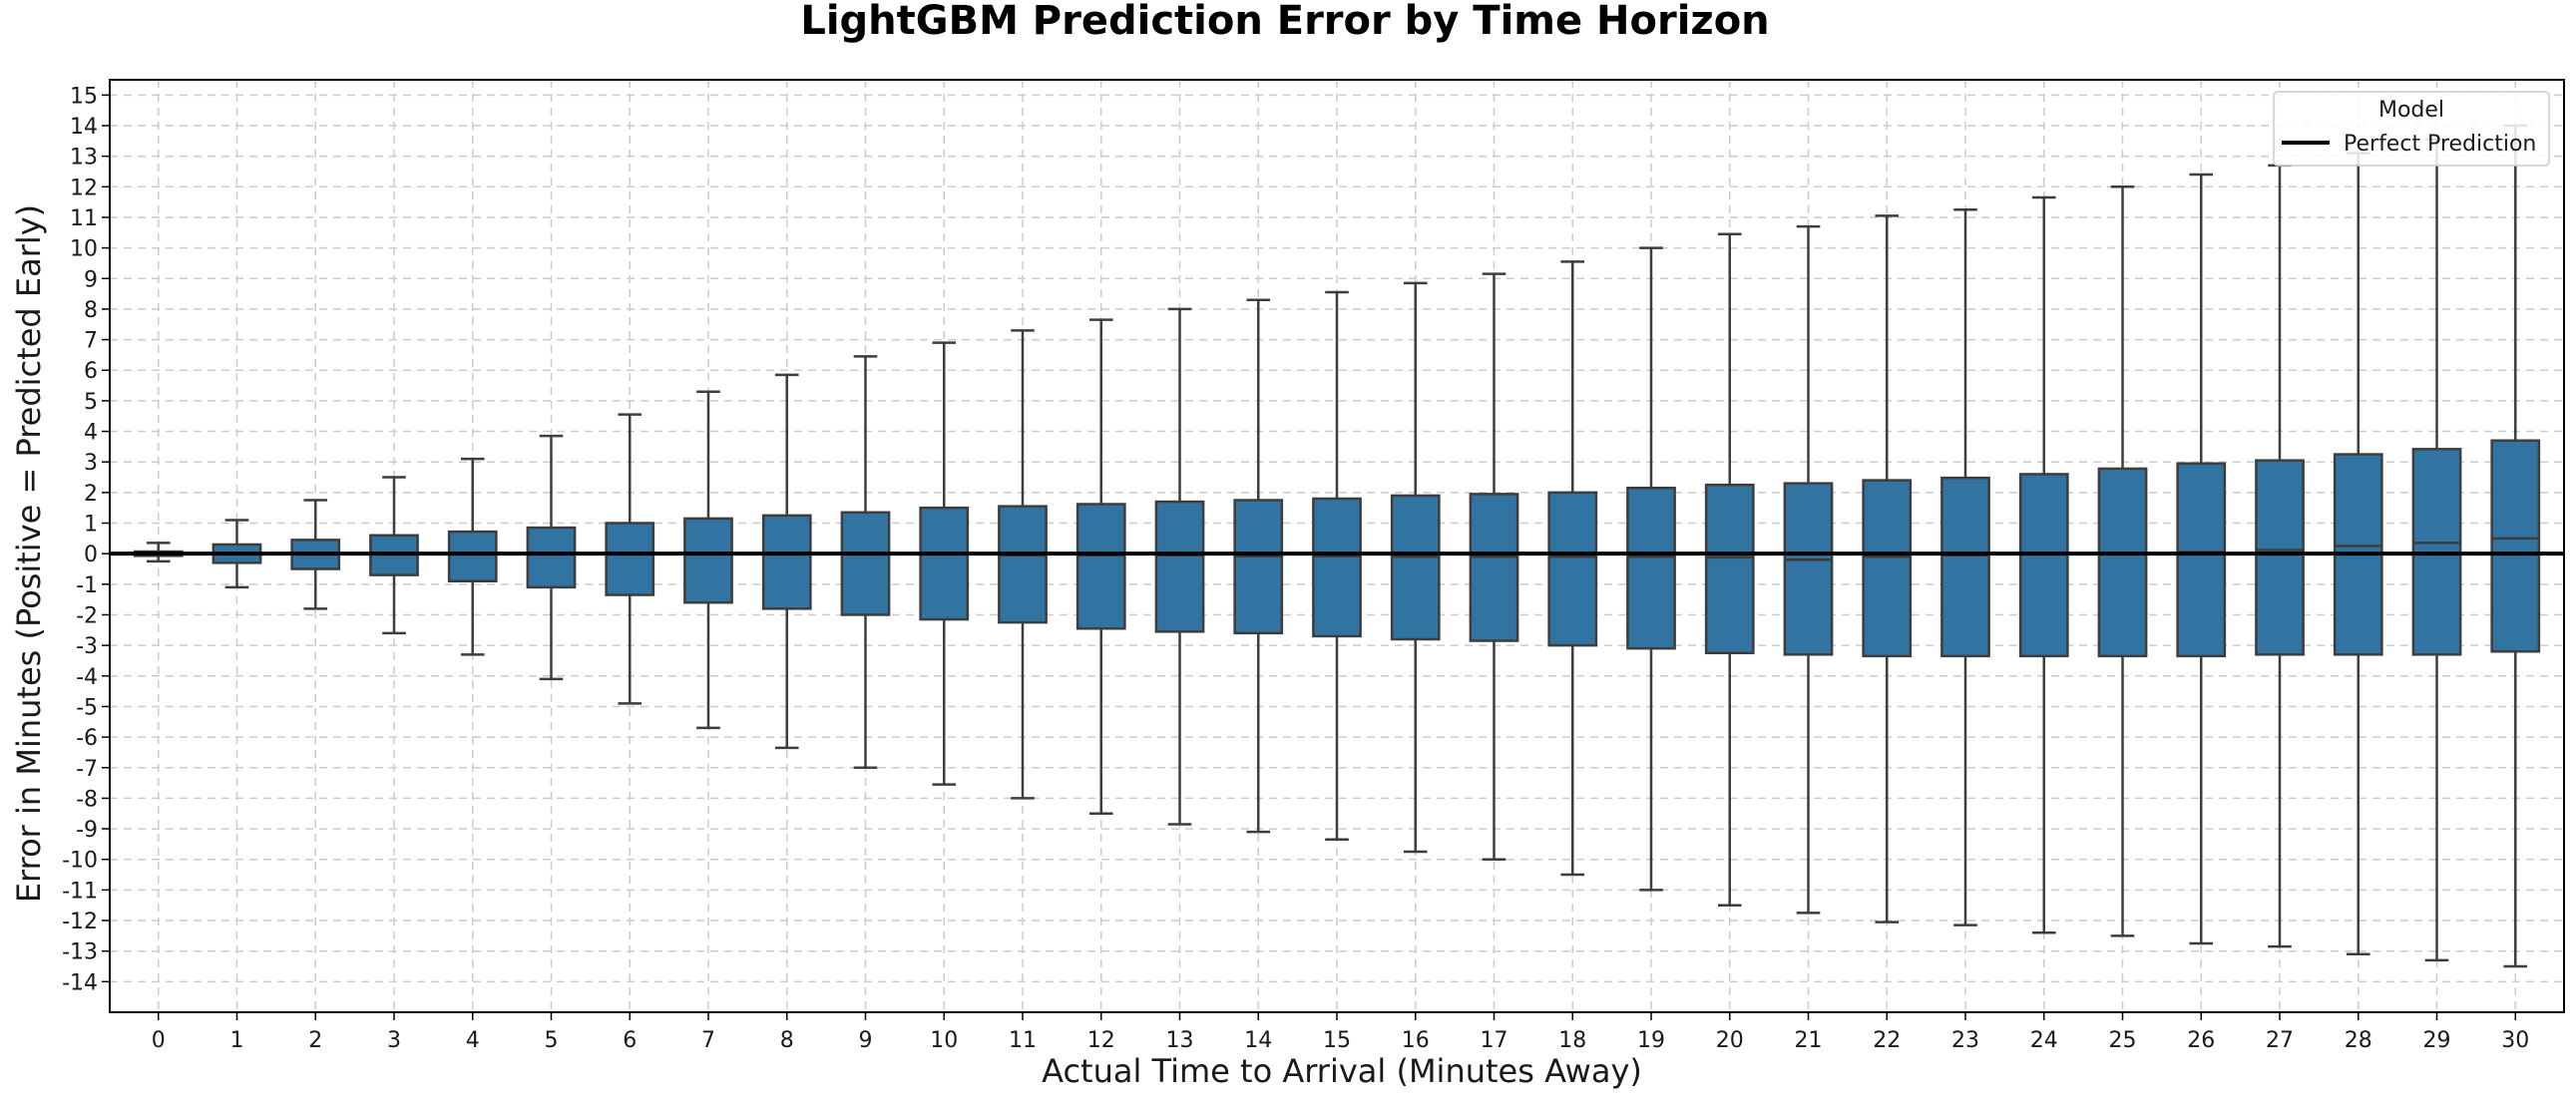 This screenshot has height=1101, width=2576. Describe the element at coordinates (87, 799) in the screenshot. I see `y-tick-label: -8` at that location.